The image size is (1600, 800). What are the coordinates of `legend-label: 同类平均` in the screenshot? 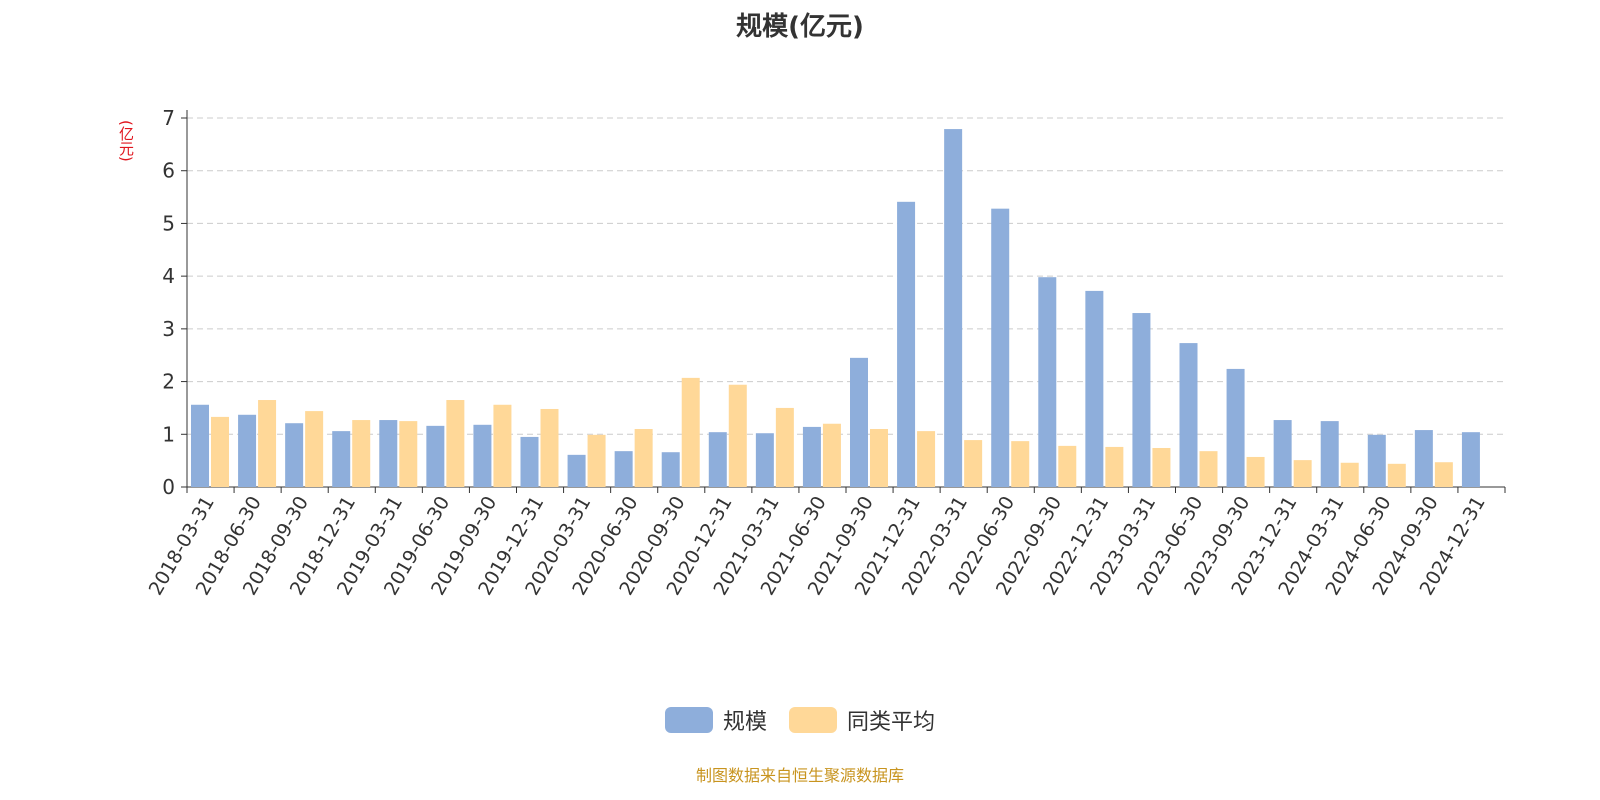 It's located at (891, 722).